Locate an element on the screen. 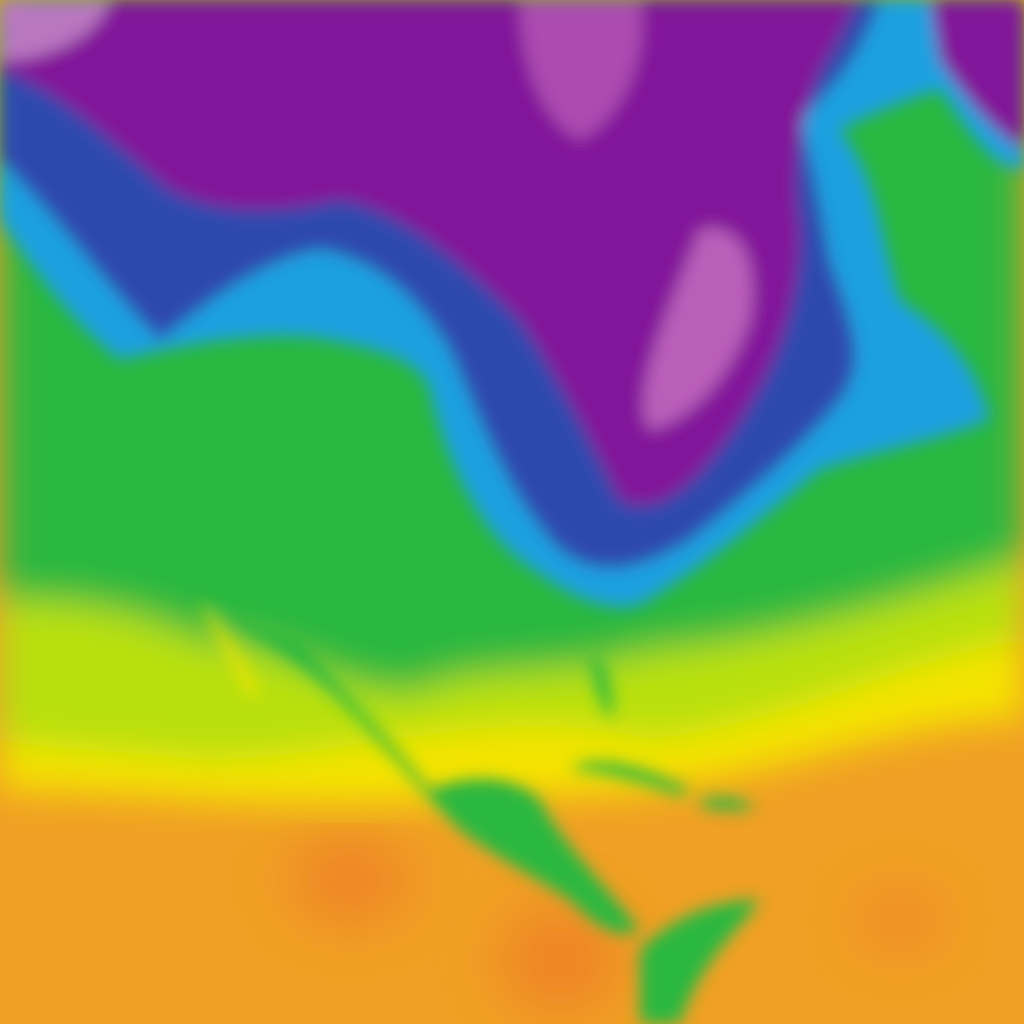  south-america-north is located at coordinates (700, 962).